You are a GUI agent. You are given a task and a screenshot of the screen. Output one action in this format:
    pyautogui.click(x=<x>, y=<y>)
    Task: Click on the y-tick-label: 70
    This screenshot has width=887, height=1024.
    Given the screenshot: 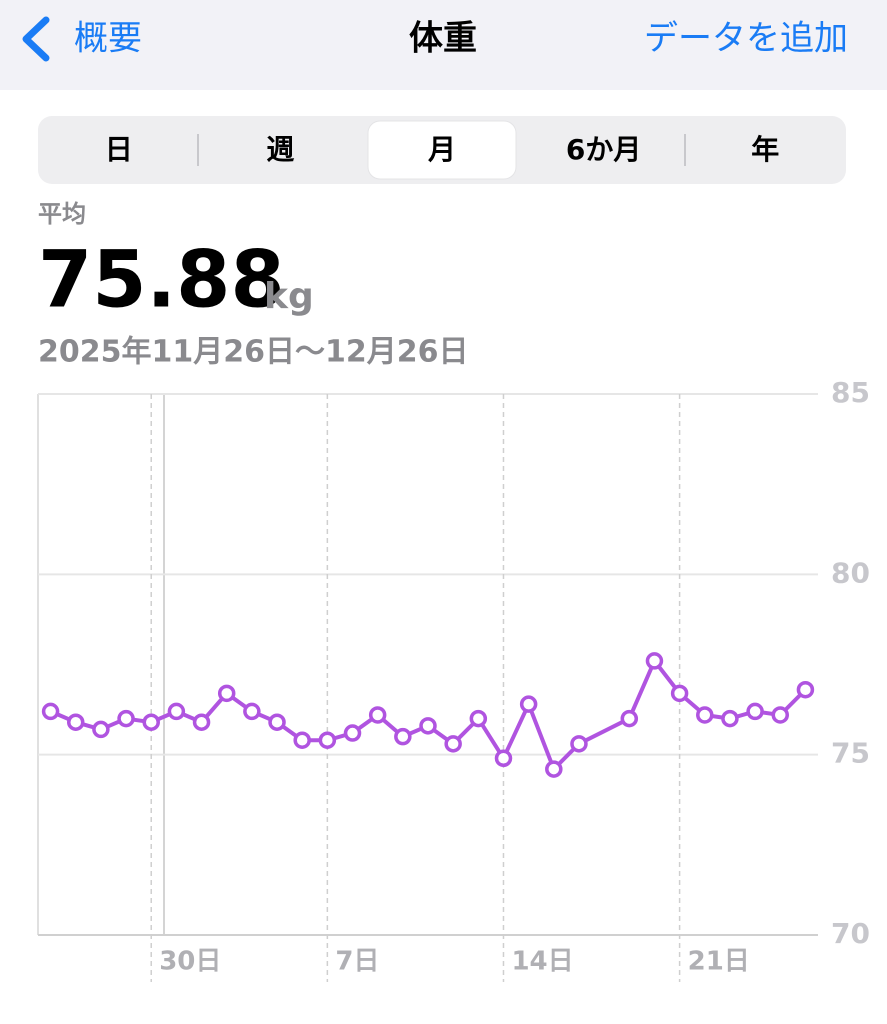 What is the action you would take?
    pyautogui.click(x=850, y=933)
    